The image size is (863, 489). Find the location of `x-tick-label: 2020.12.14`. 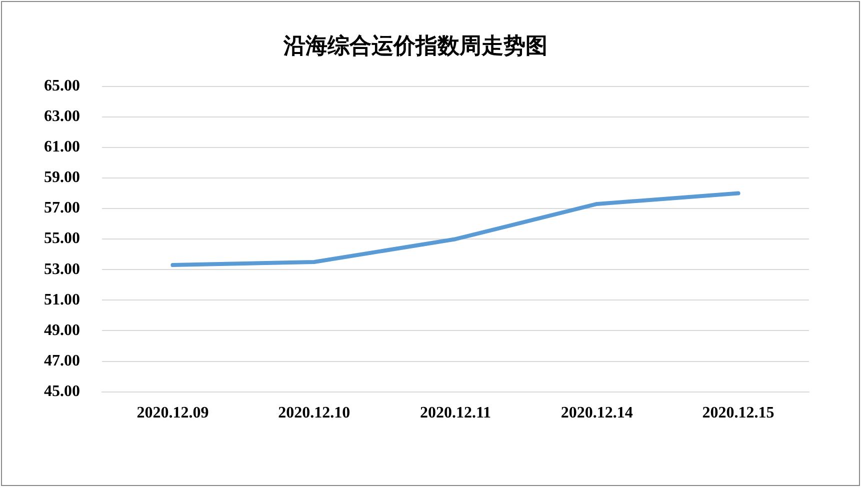

x-tick-label: 2020.12.14 is located at coordinates (596, 413).